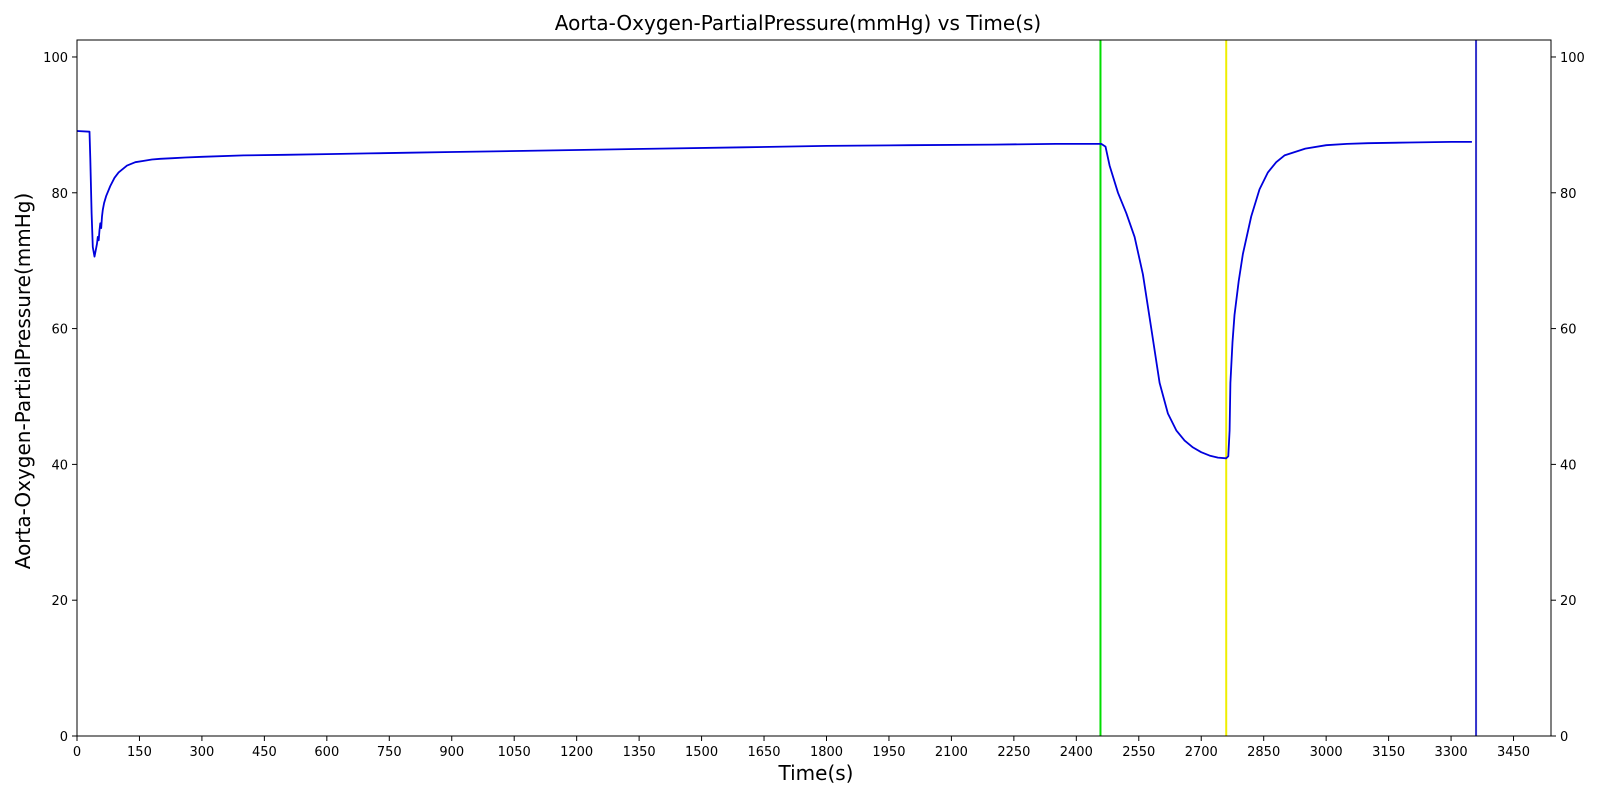  Describe the element at coordinates (59, 330) in the screenshot. I see `y-tick-label-left: 60` at that location.